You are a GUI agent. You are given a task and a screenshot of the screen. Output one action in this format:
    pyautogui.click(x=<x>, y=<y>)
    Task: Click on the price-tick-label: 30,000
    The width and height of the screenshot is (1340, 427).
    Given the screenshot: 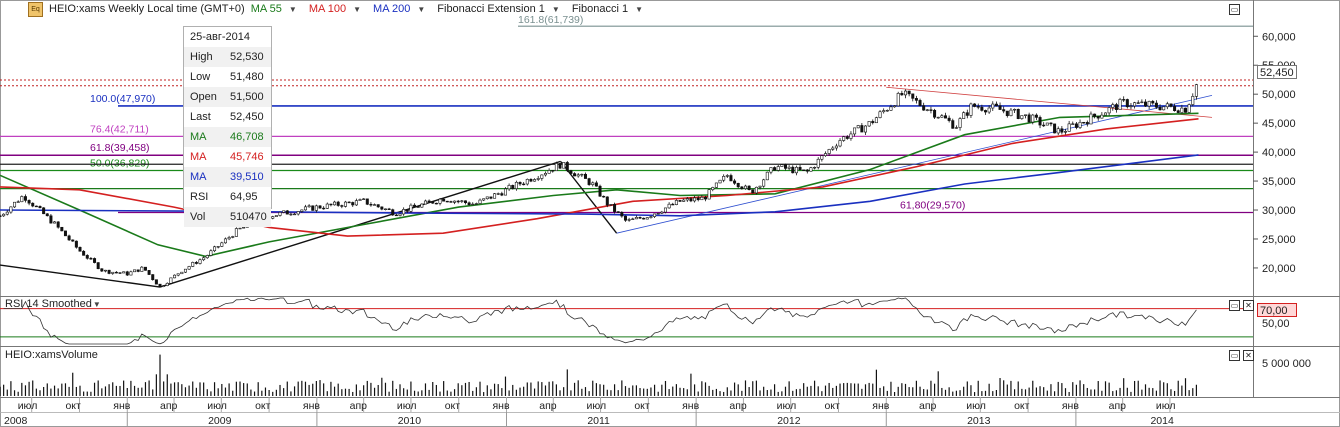 What is the action you would take?
    pyautogui.click(x=1279, y=211)
    